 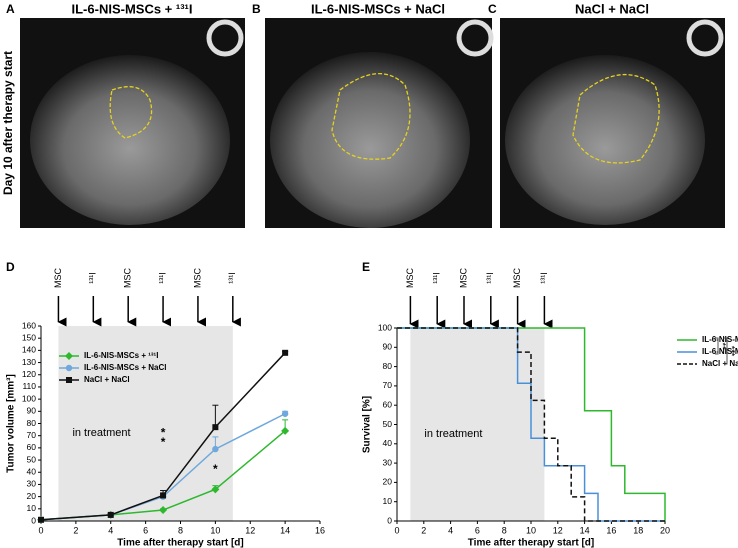 I want to click on significance-label: ***, so click(x=732, y=351).